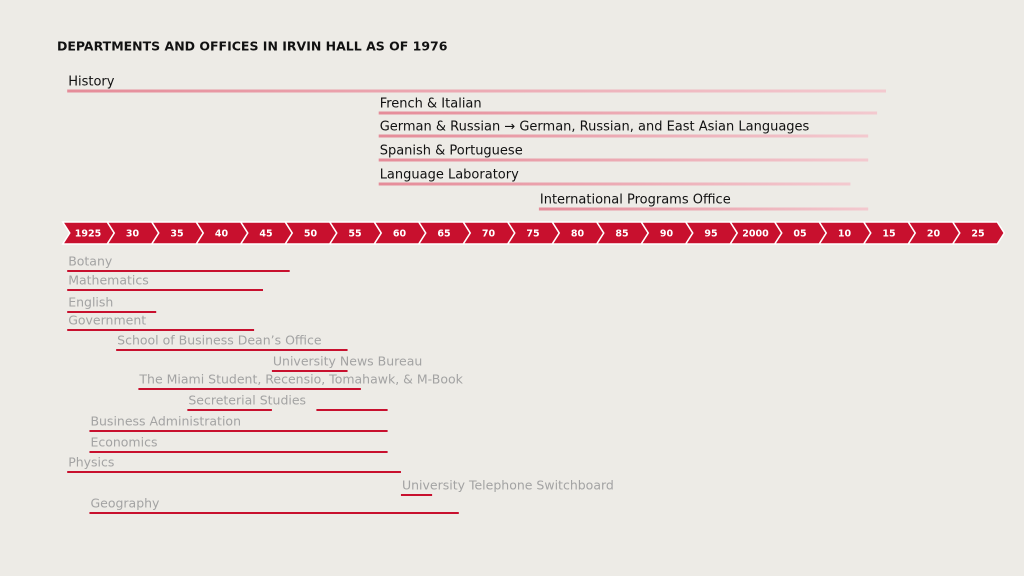 This screenshot has height=576, width=1024. Describe the element at coordinates (165, 421) in the screenshot. I see `lower-label: Business Administration` at that location.